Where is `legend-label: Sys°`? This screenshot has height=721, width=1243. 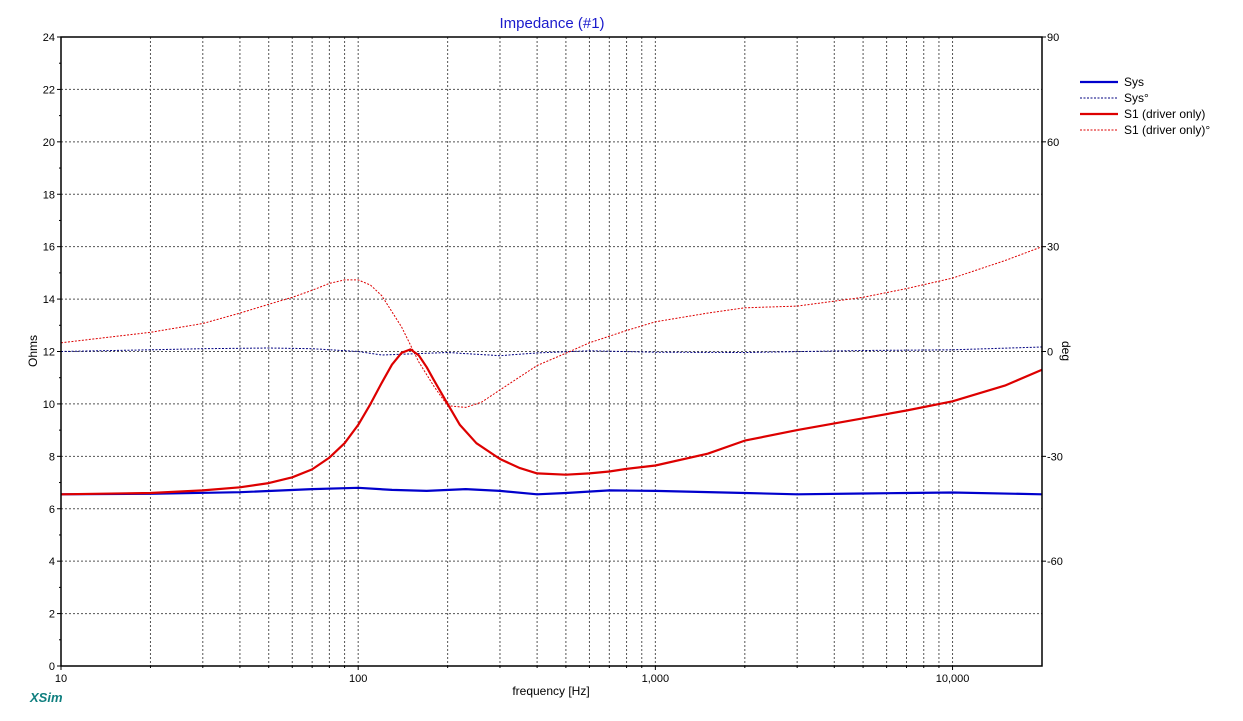 legend-label: Sys° is located at coordinates (1136, 98).